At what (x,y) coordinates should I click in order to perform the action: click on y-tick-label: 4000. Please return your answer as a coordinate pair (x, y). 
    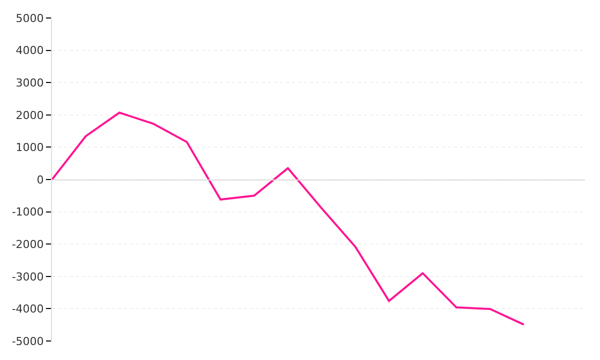
    Looking at the image, I should click on (30, 51).